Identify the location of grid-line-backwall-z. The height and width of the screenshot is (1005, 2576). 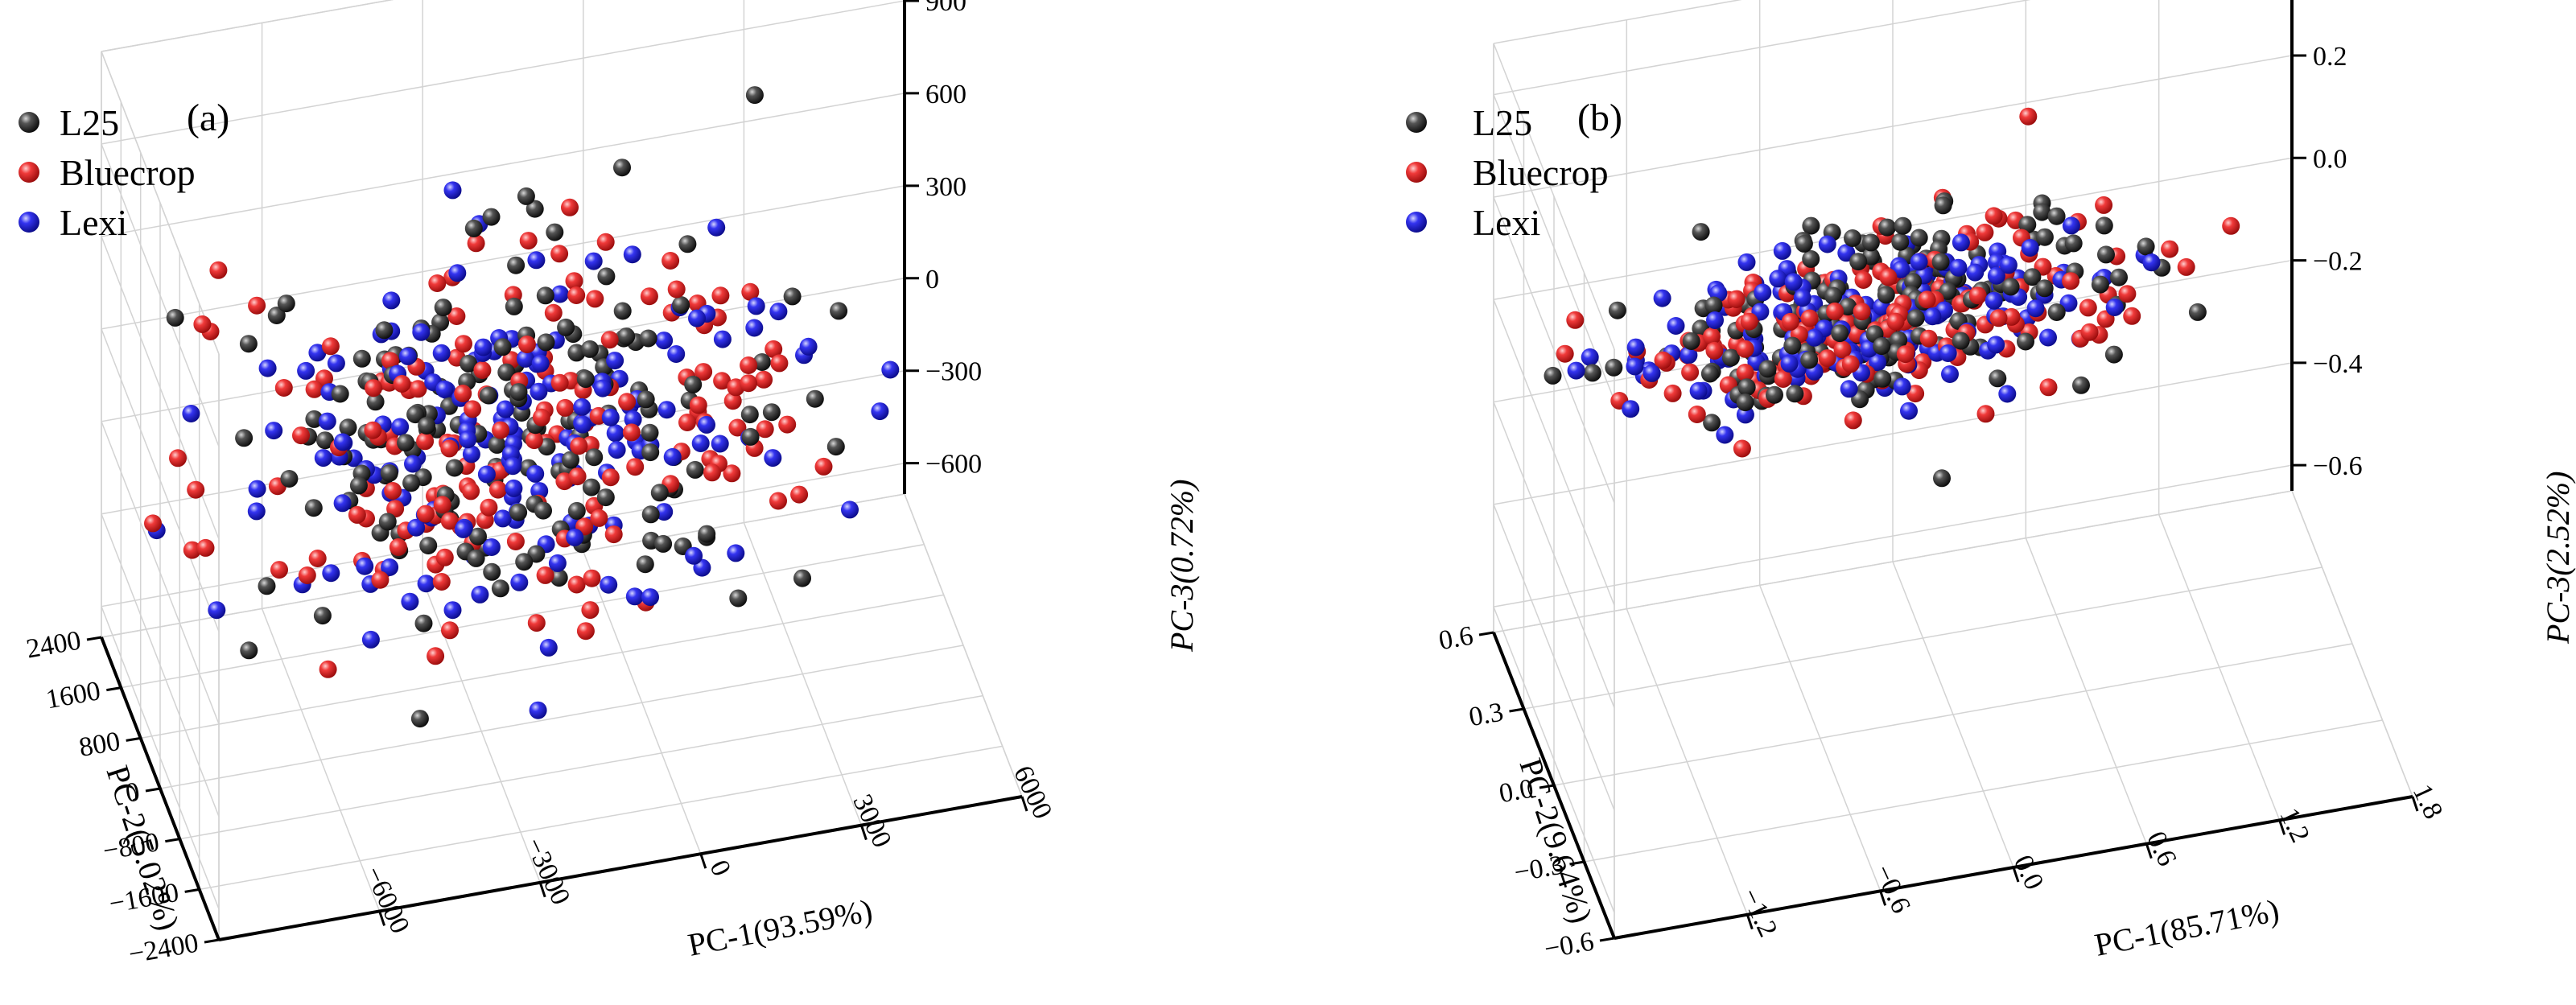
(503, 257).